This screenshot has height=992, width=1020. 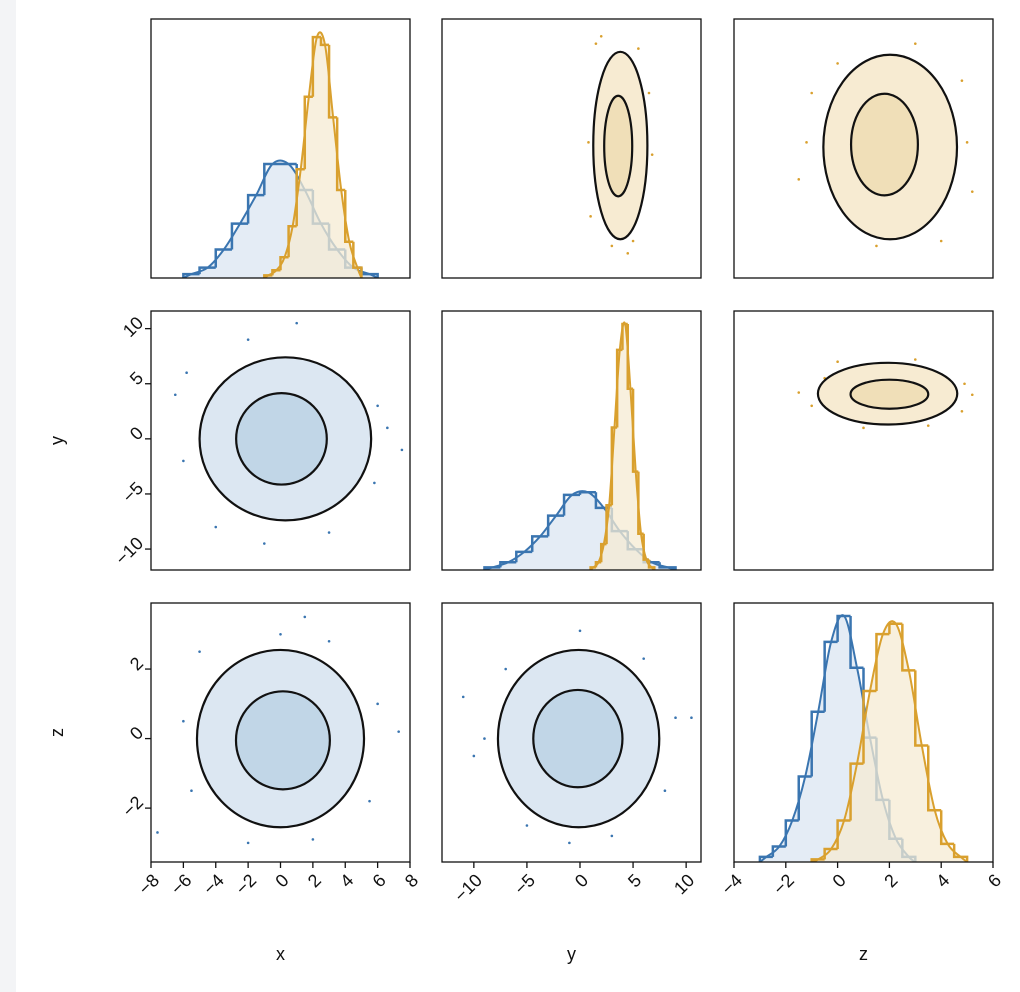 I want to click on side-strip, so click(x=8, y=496).